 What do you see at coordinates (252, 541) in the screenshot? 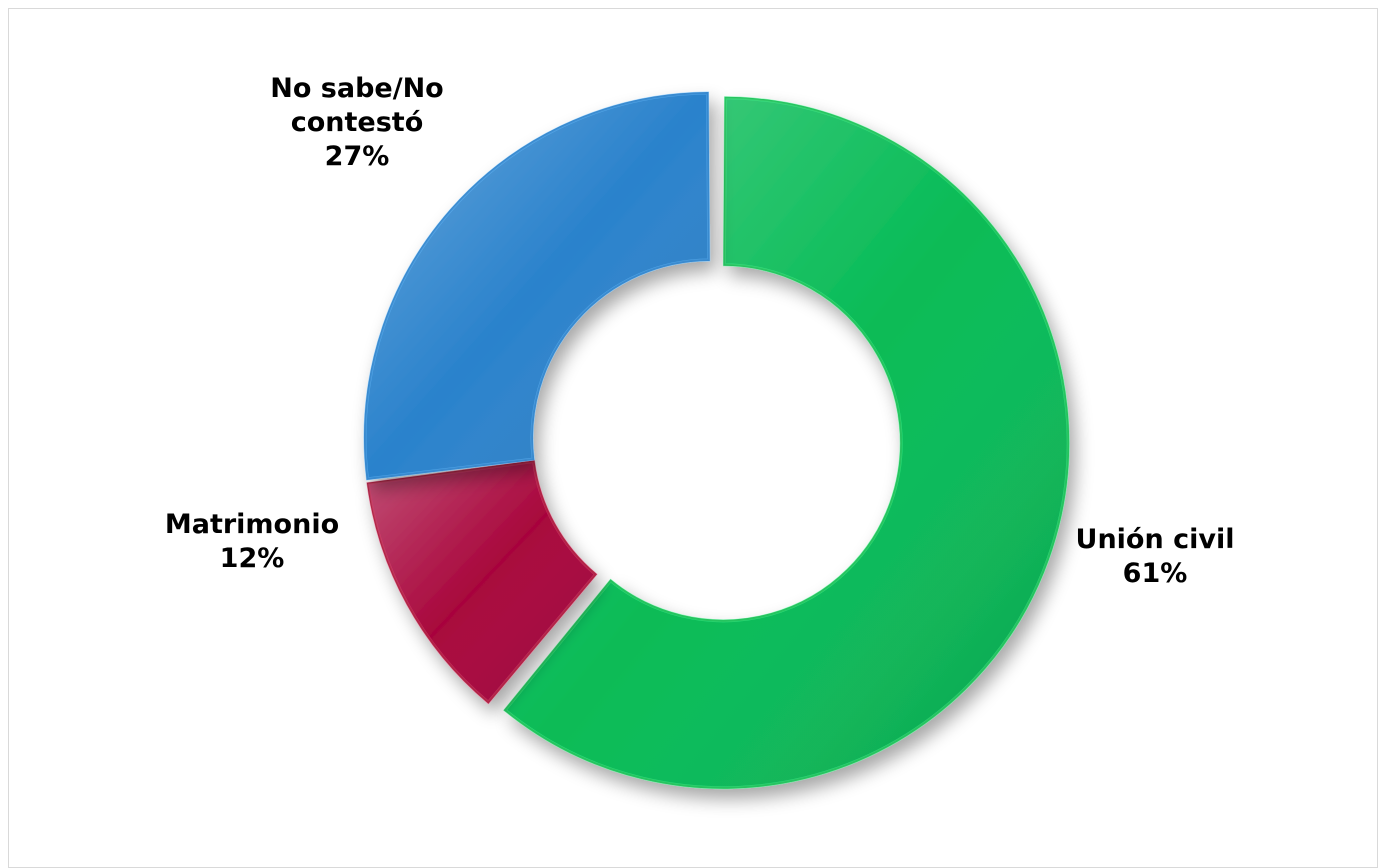
I see `slice-data-label: Matrimonio 12%` at bounding box center [252, 541].